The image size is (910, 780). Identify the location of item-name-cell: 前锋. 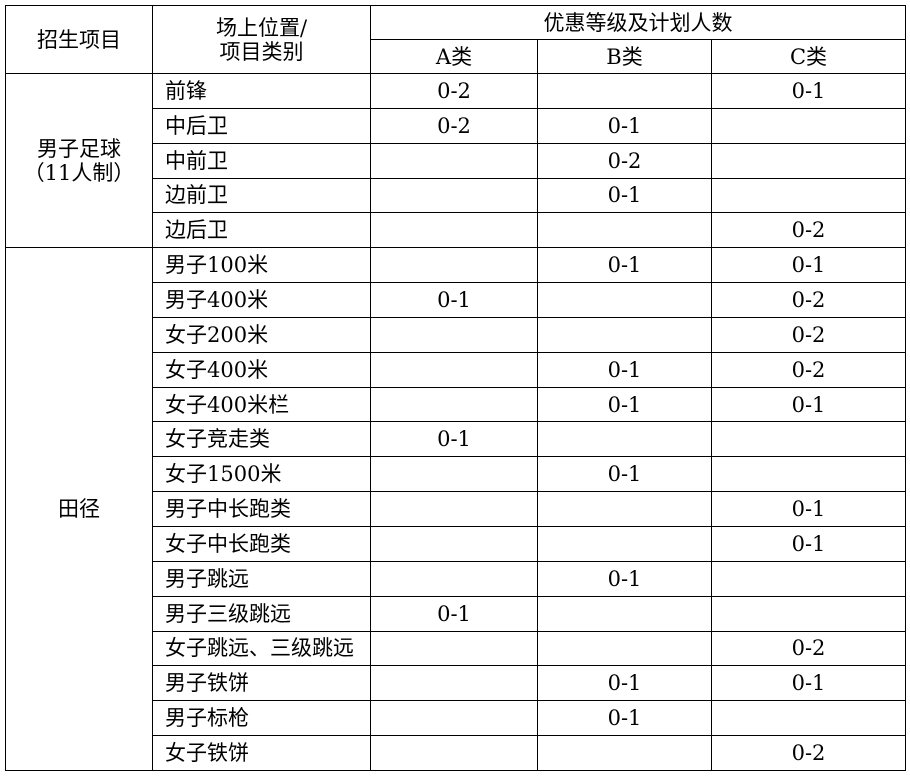
(261, 91).